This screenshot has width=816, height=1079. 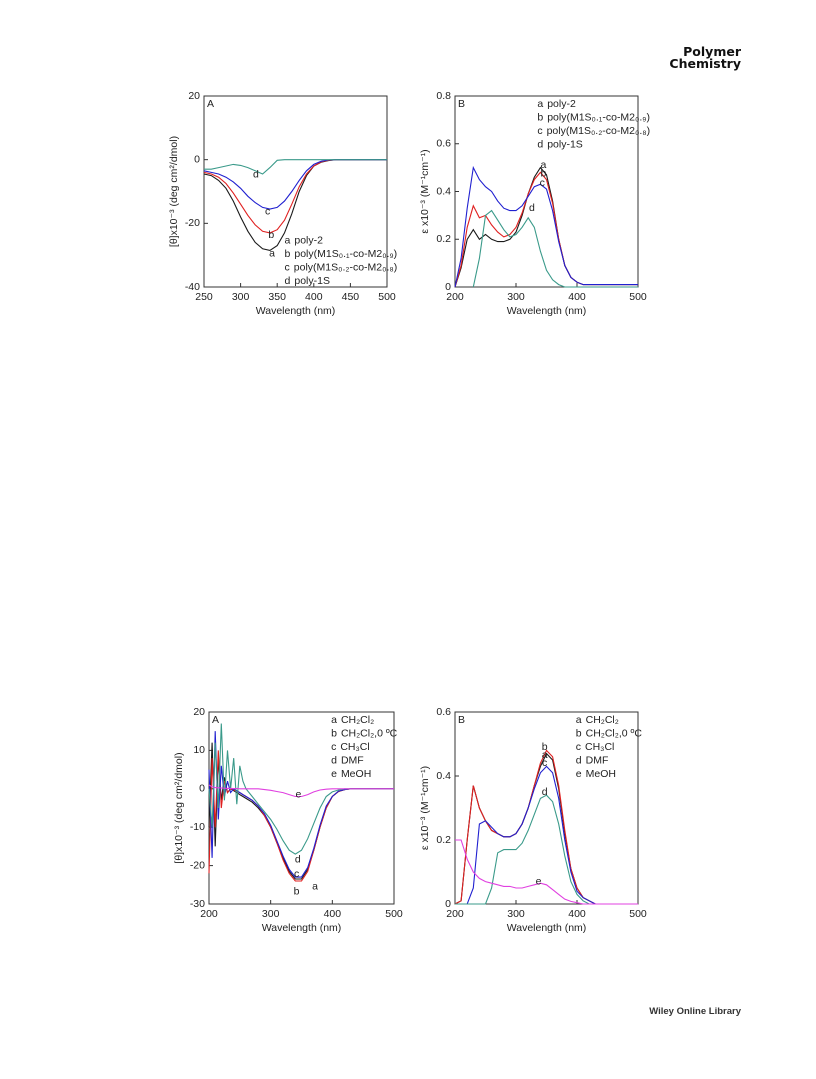 I want to click on legend-entry: a CH₂Cl₂, so click(x=597, y=720).